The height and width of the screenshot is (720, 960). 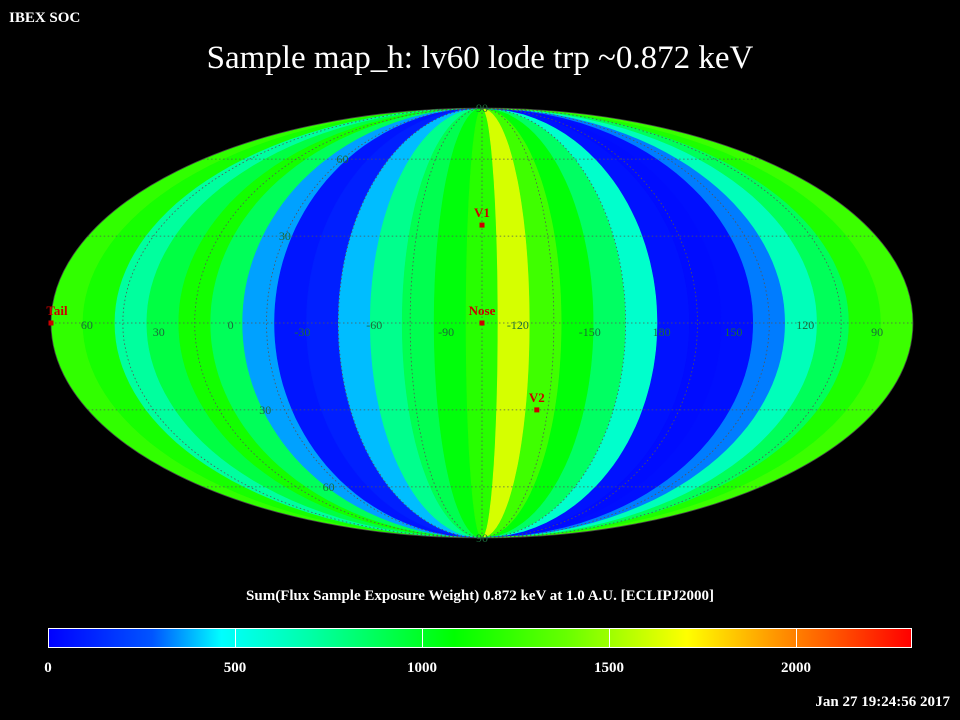 I want to click on timestamp: Jan 27 19:24:56 2017, so click(x=882, y=702).